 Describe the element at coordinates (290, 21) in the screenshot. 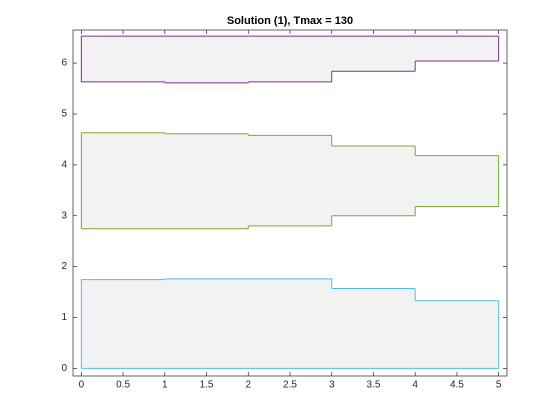

I see `chart-title: Solution (1), Tmax = 130` at that location.